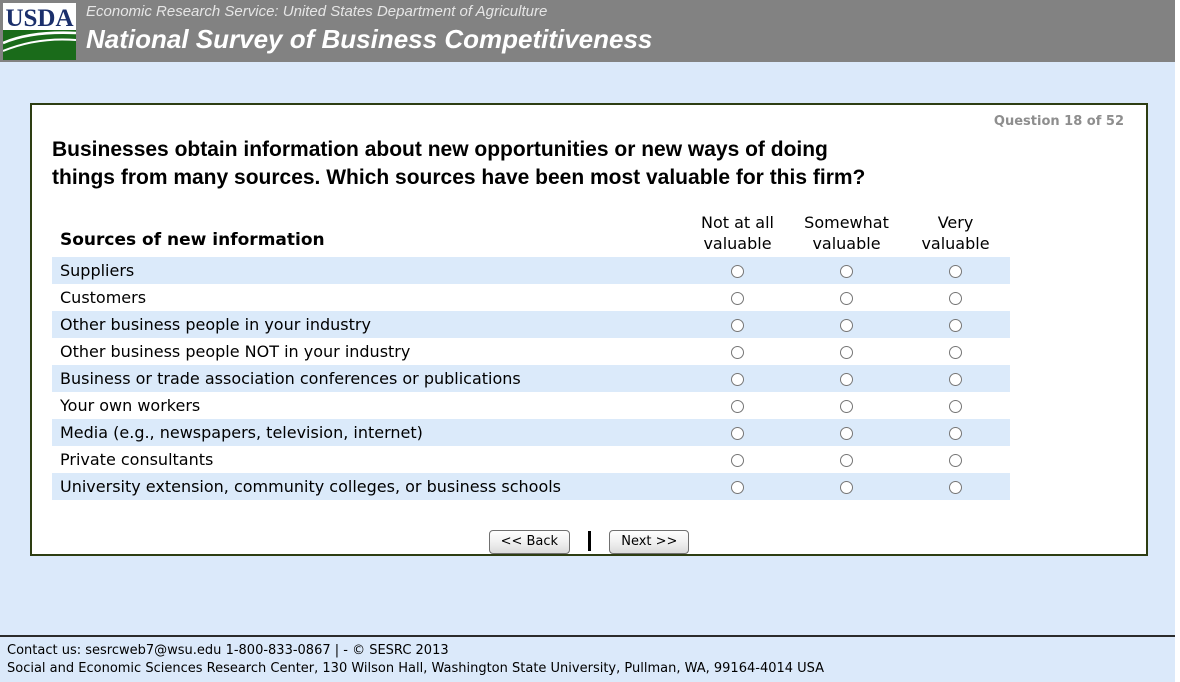 This screenshot has width=1180, height=682. What do you see at coordinates (130, 405) in the screenshot?
I see `row-label: Your own workers` at bounding box center [130, 405].